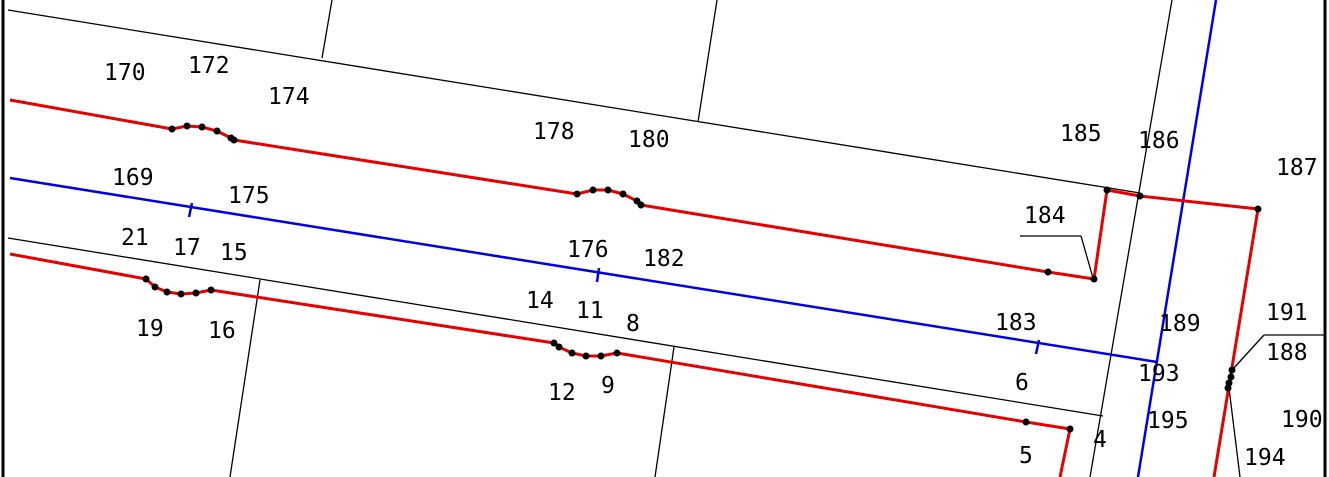  I want to click on point-label-5: 5, so click(1026, 456).